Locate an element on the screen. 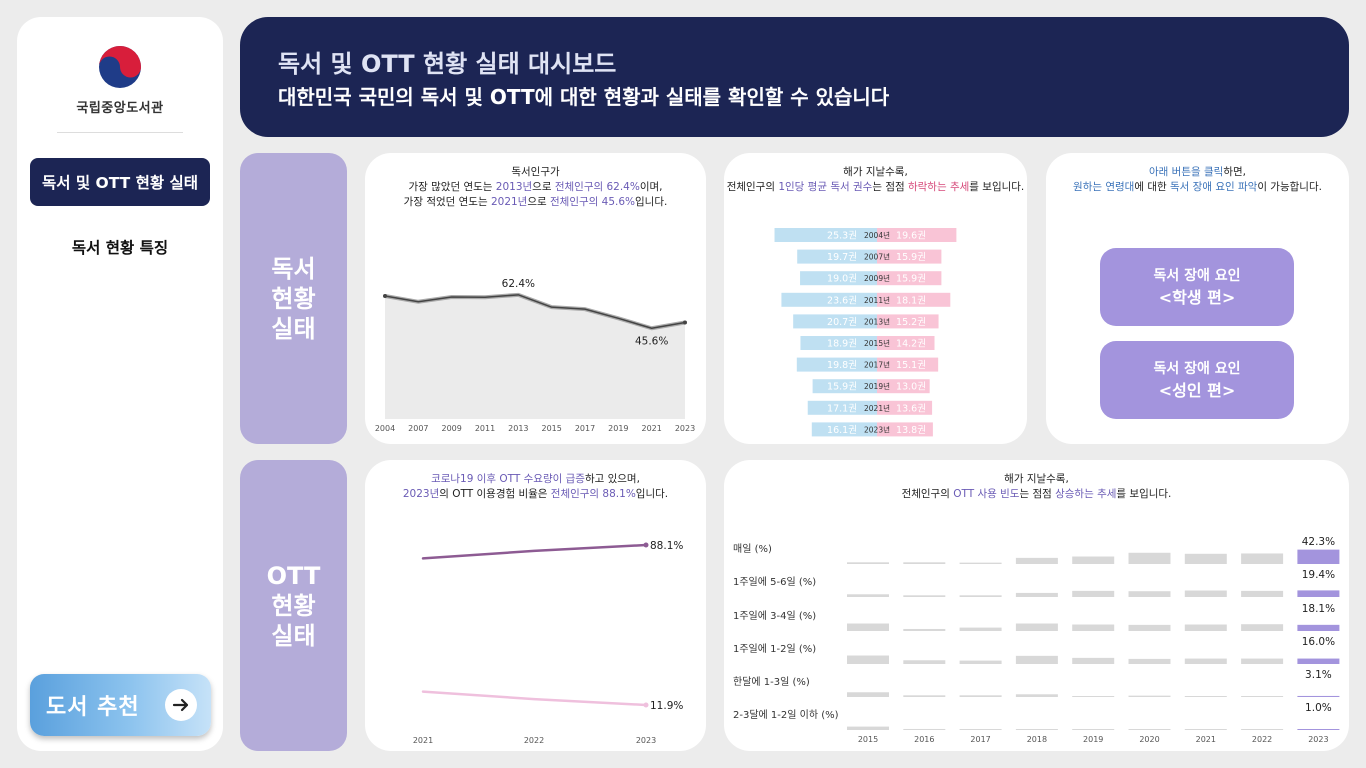 This screenshot has height=768, width=1366. x-tick-label: 2015 is located at coordinates (551, 428).